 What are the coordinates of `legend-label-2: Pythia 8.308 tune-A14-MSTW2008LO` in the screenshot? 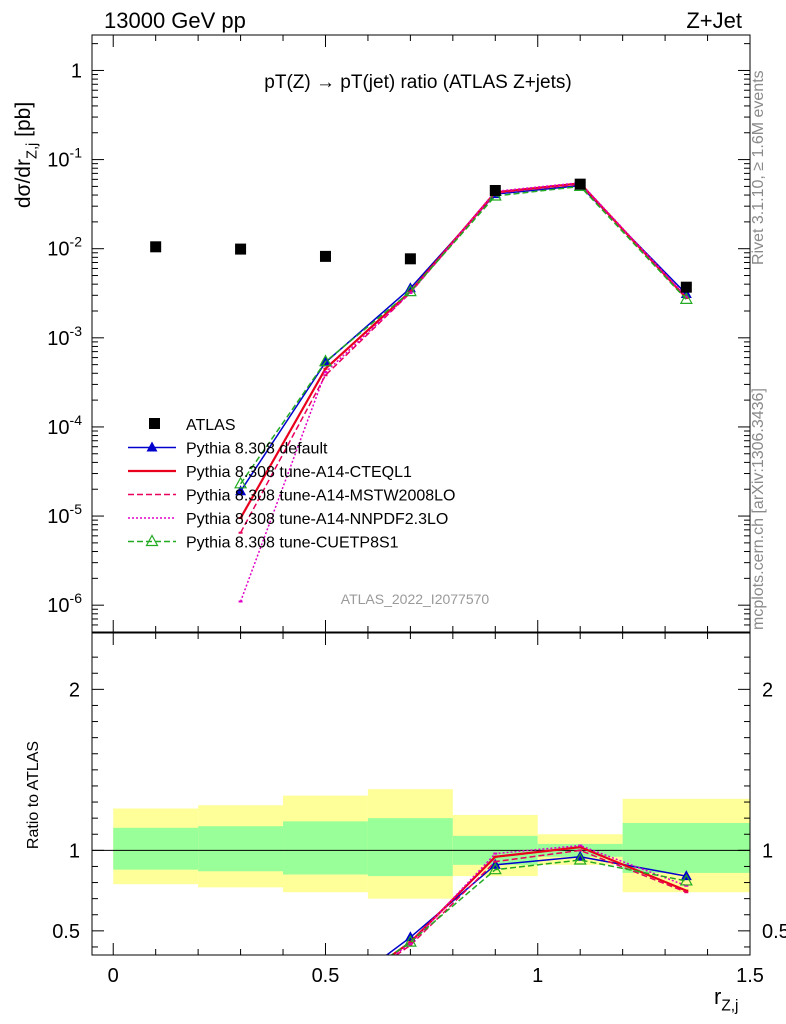 It's located at (320, 496).